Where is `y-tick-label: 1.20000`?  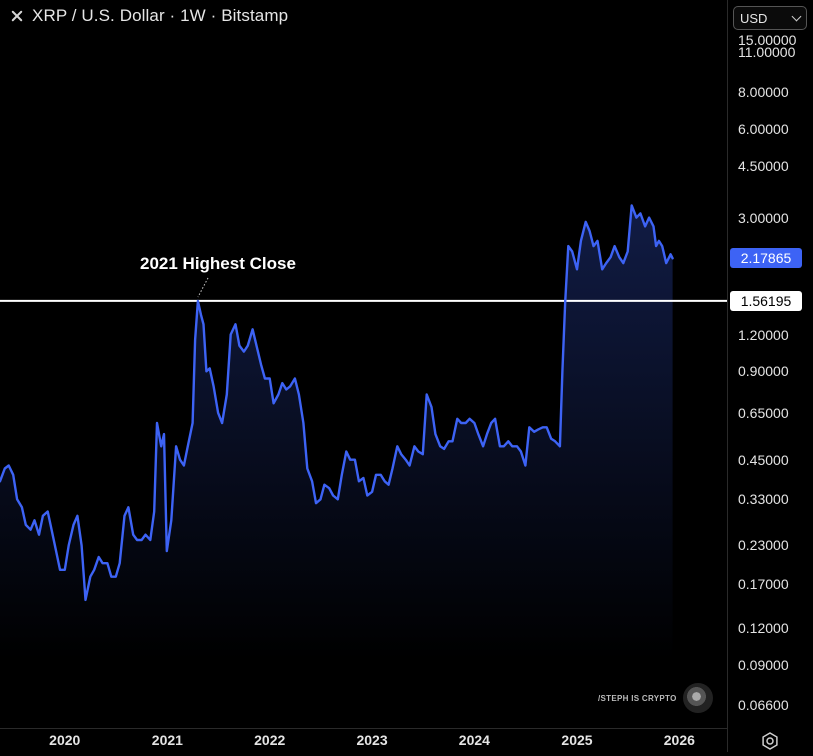
y-tick-label: 1.20000 is located at coordinates (763, 334).